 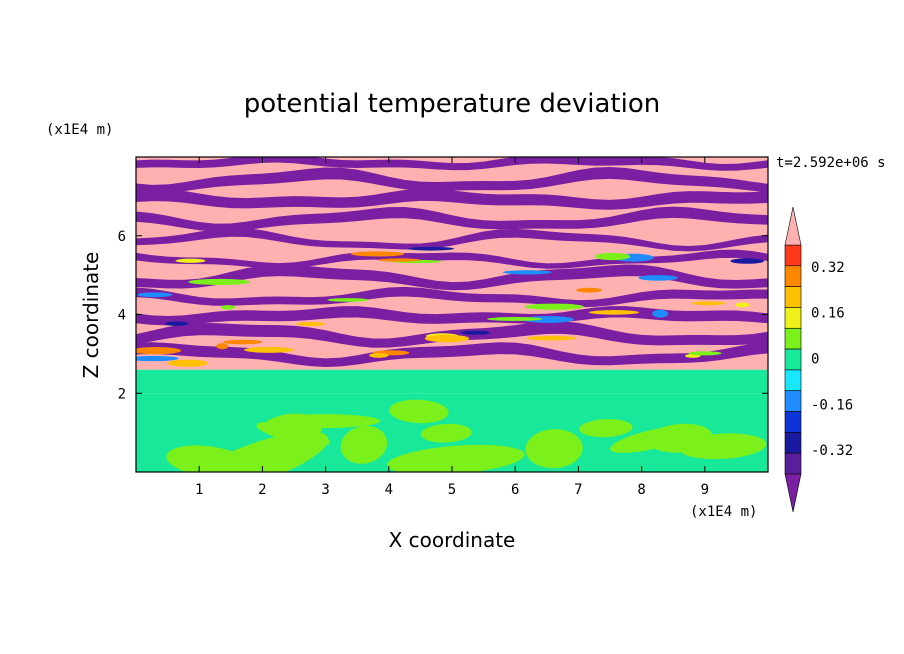 What do you see at coordinates (91, 315) in the screenshot?
I see `y-axis-label: Z coordinate` at bounding box center [91, 315].